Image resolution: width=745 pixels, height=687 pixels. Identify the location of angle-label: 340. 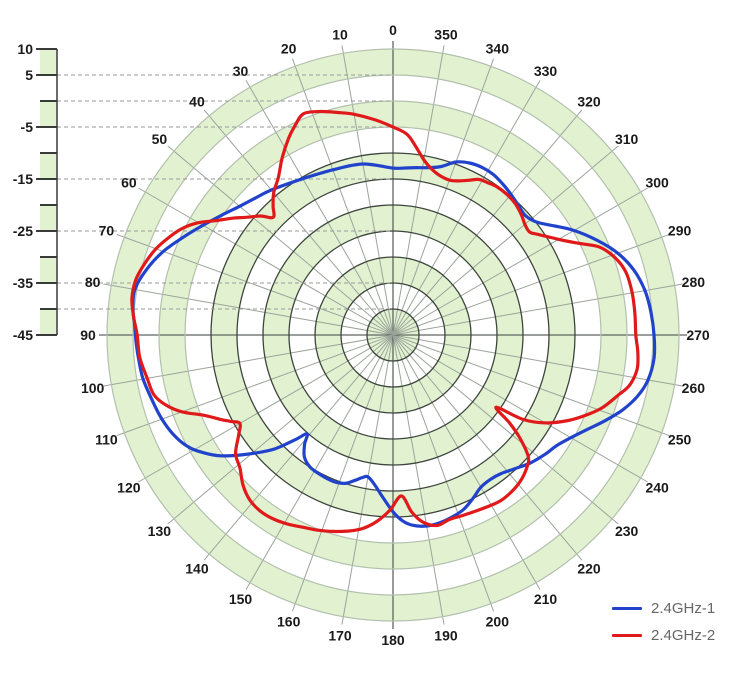
(498, 48).